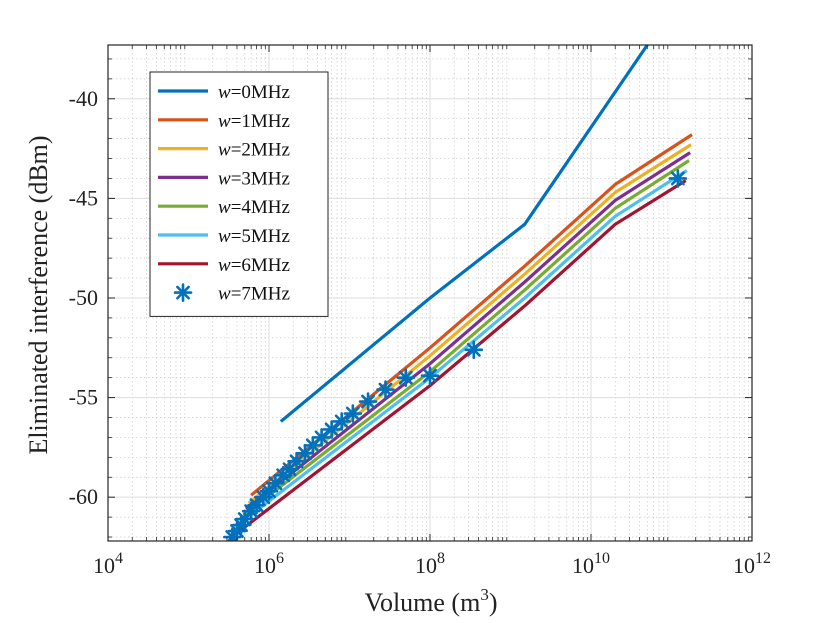 The image size is (830, 623). What do you see at coordinates (752, 564) in the screenshot?
I see `x-tick-label: 10¹²` at bounding box center [752, 564].